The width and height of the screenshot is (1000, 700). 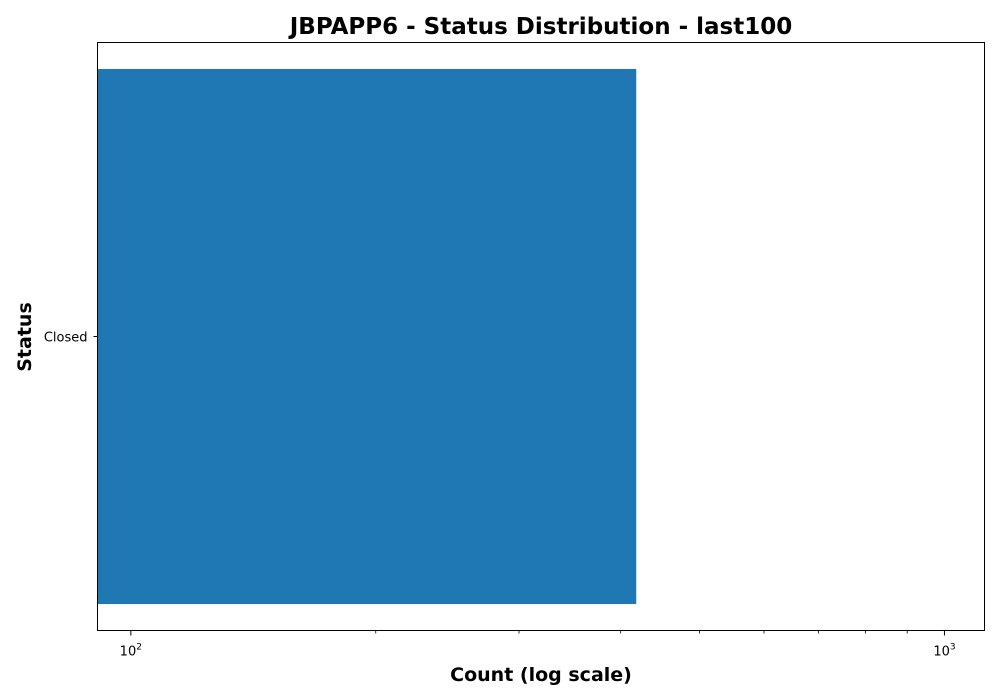 I want to click on y-axis-label: Status, so click(x=25, y=337).